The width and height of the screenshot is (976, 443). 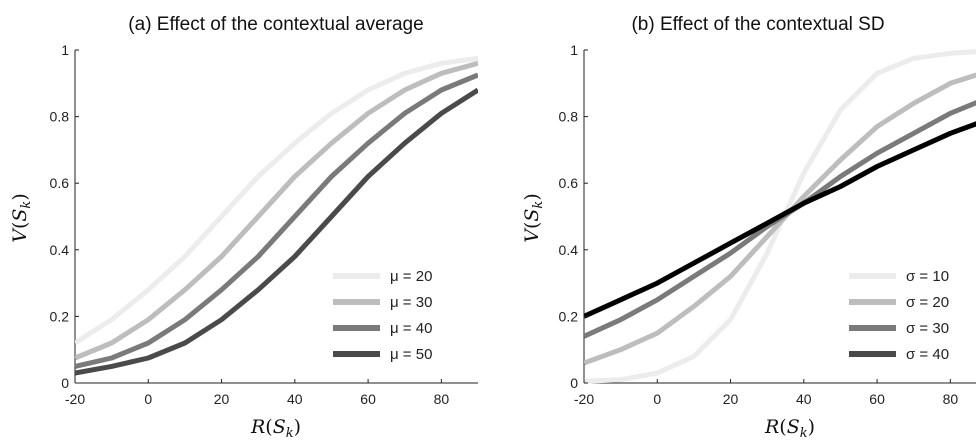 What do you see at coordinates (533, 218) in the screenshot?
I see `panel-b-ylabel: V(Sk)` at bounding box center [533, 218].